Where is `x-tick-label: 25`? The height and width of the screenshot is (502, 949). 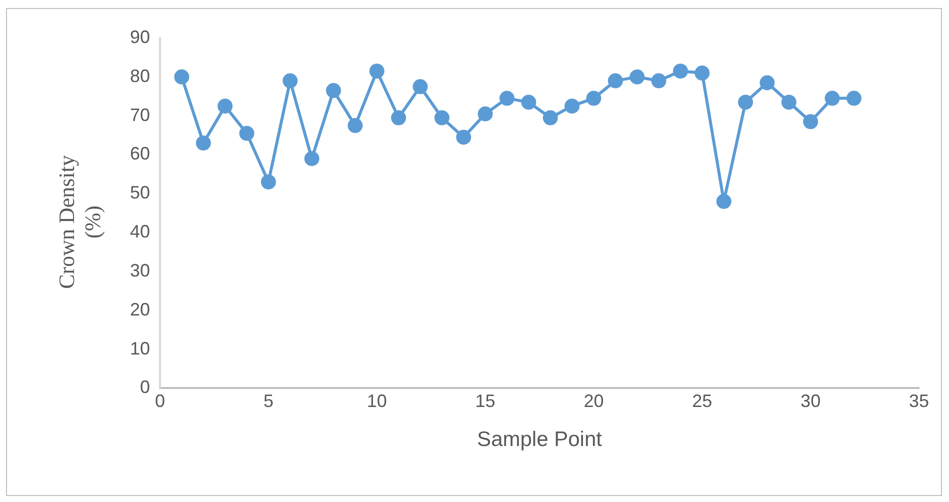
x-tick-label: 25 is located at coordinates (702, 400).